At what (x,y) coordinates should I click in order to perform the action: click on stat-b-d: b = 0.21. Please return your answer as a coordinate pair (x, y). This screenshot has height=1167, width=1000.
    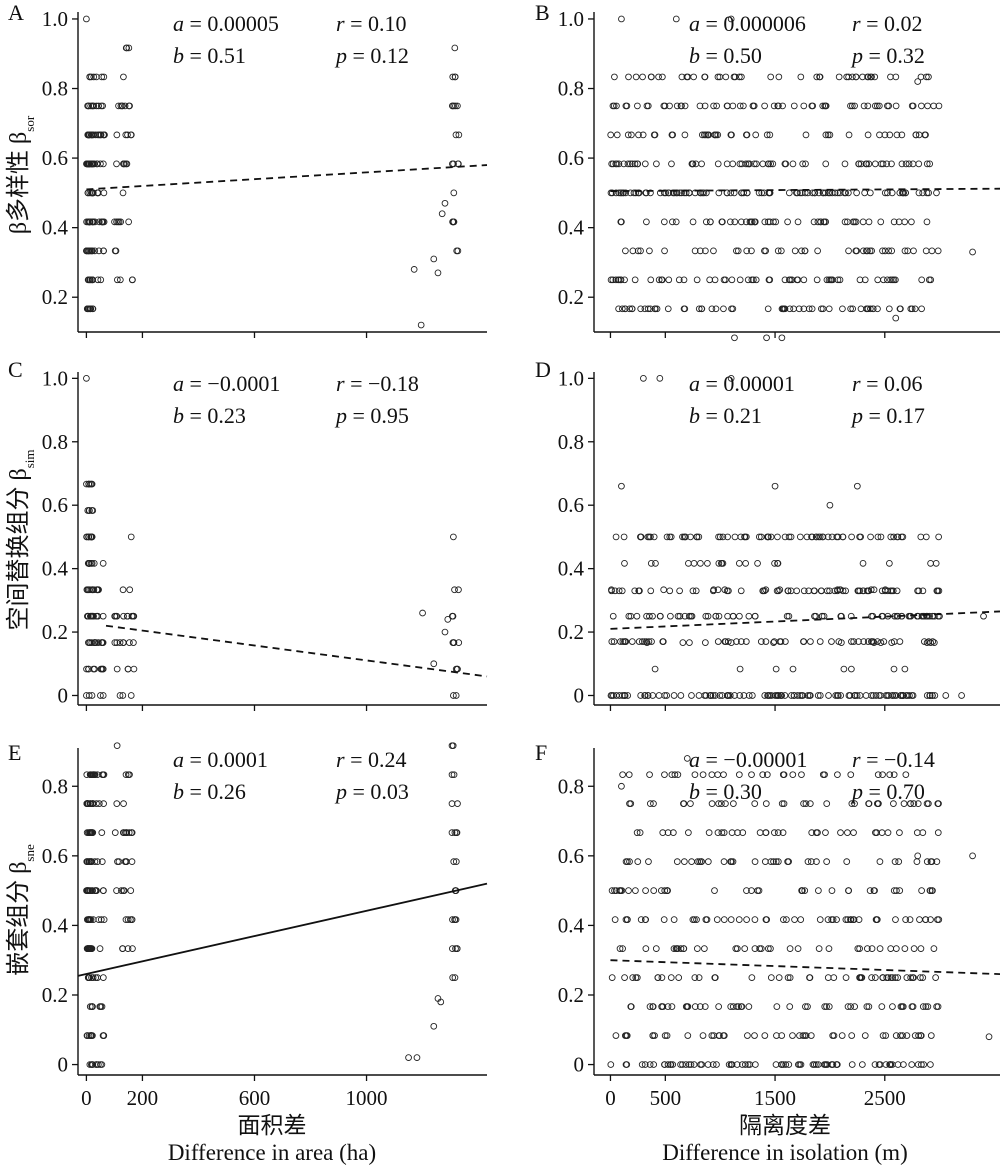
    Looking at the image, I should click on (725, 415).